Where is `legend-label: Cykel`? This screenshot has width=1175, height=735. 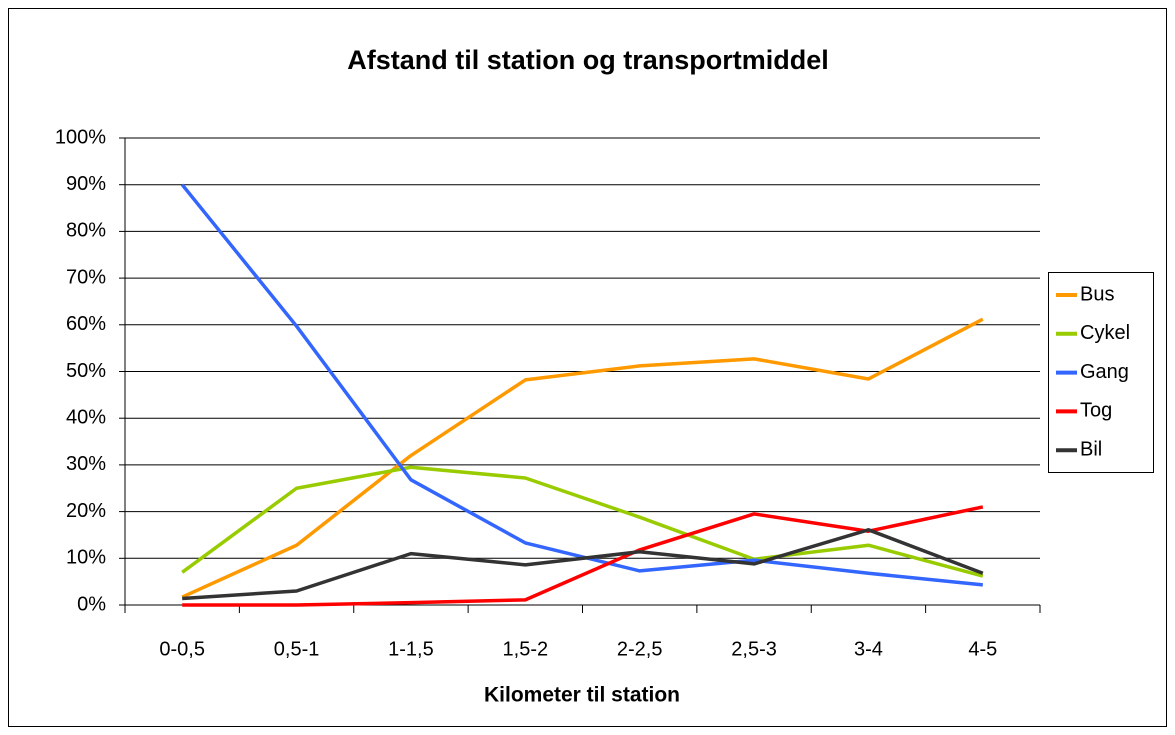
legend-label: Cykel is located at coordinates (1105, 333).